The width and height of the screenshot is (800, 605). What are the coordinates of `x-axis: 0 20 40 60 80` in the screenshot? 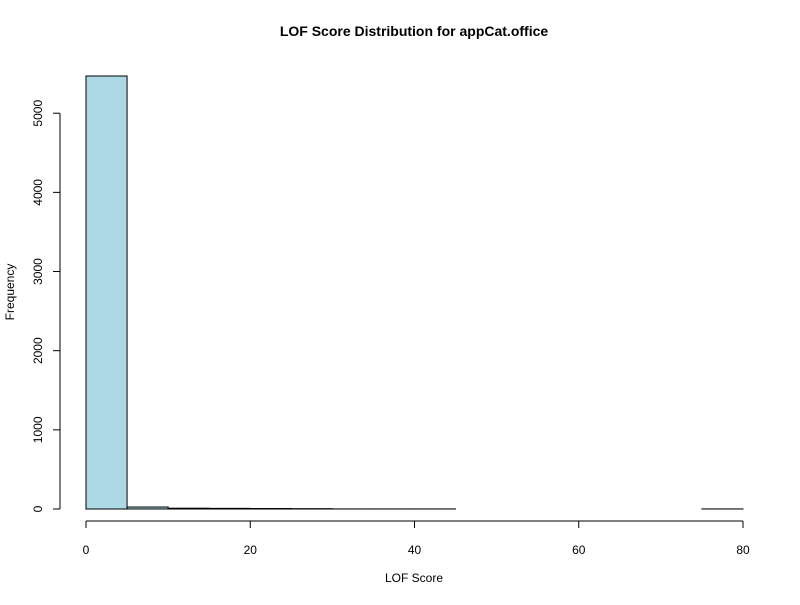 It's located at (416, 539).